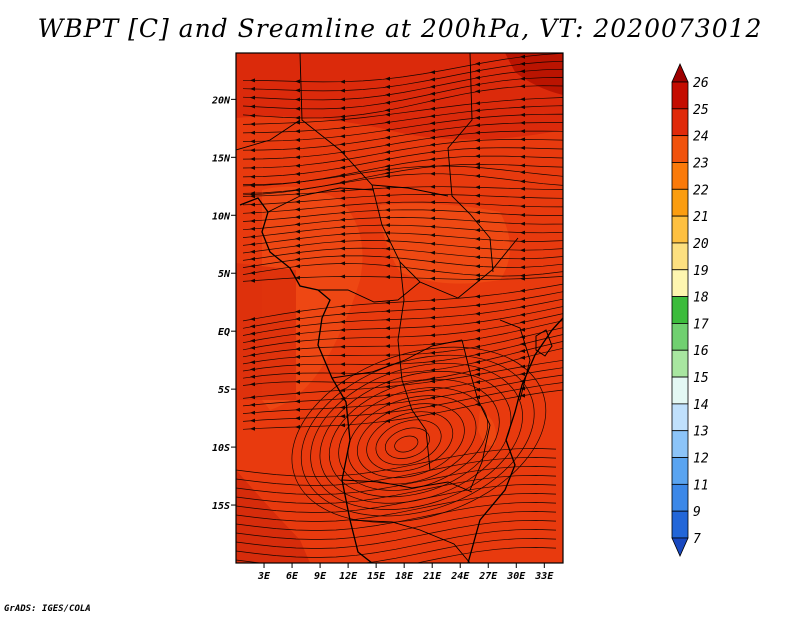  What do you see at coordinates (292, 576) in the screenshot?
I see `lon-tick-label: 6E` at bounding box center [292, 576].